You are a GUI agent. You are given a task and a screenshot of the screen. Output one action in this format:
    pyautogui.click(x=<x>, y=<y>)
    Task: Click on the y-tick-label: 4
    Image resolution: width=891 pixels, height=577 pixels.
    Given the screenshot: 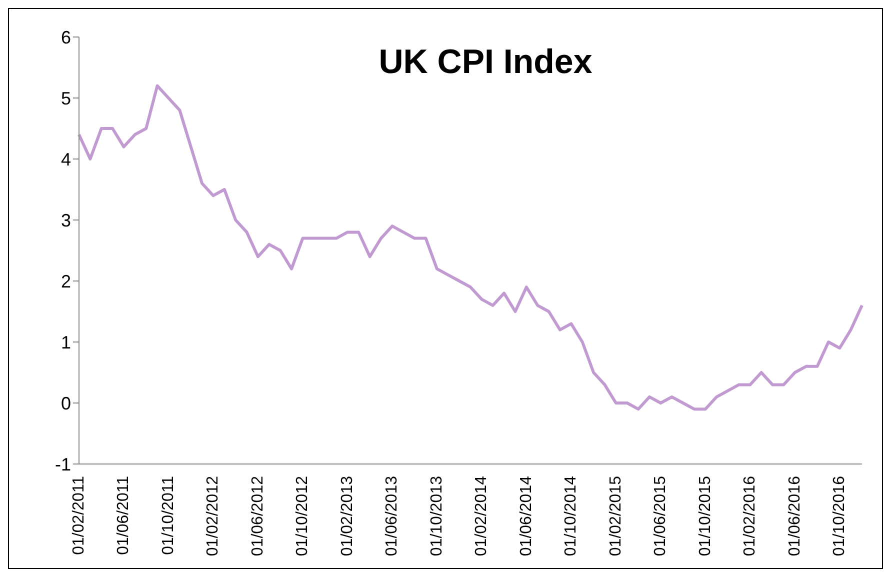 What is the action you would take?
    pyautogui.click(x=65, y=159)
    